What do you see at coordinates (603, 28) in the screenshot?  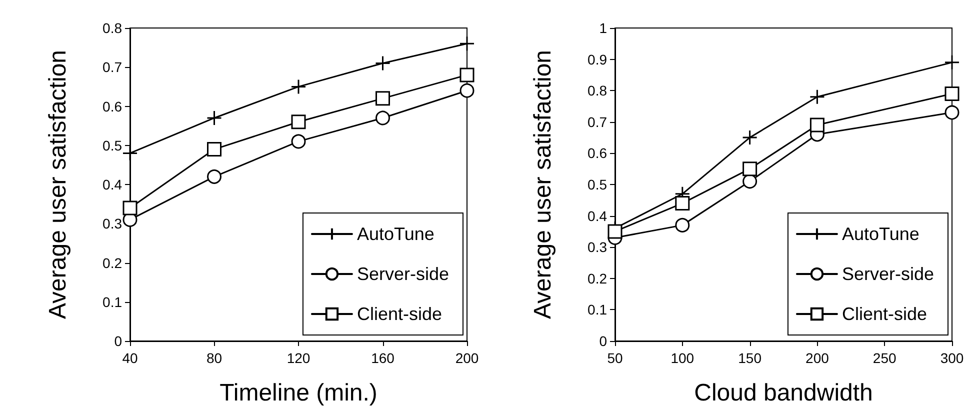 I see `y-tick-label: 1` at bounding box center [603, 28].